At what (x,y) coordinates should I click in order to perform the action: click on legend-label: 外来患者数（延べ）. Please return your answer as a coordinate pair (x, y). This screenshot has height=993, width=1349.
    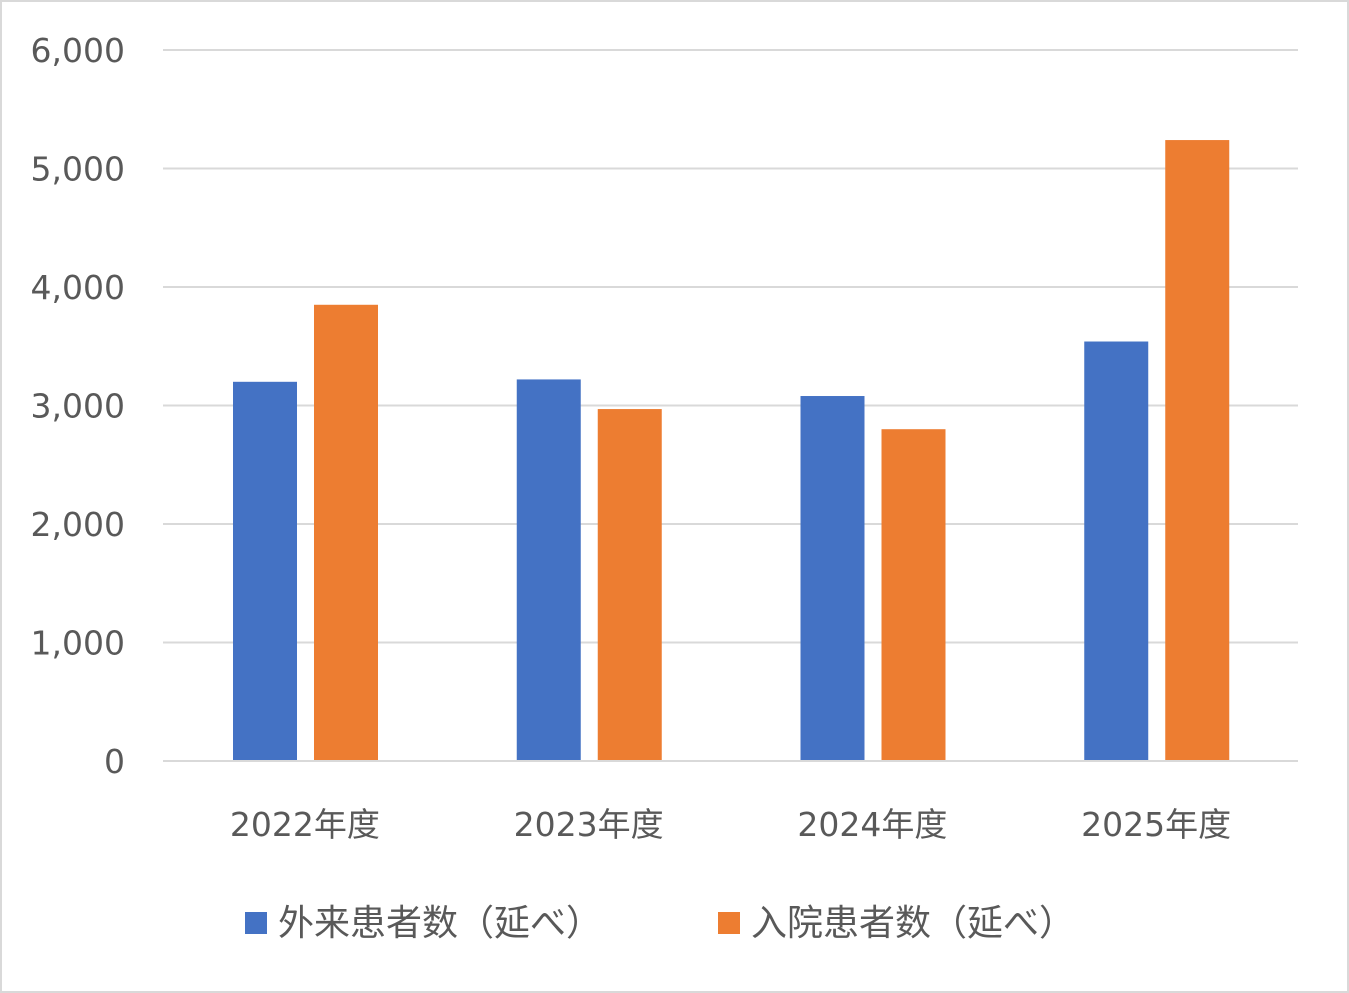
    Looking at the image, I should click on (440, 923).